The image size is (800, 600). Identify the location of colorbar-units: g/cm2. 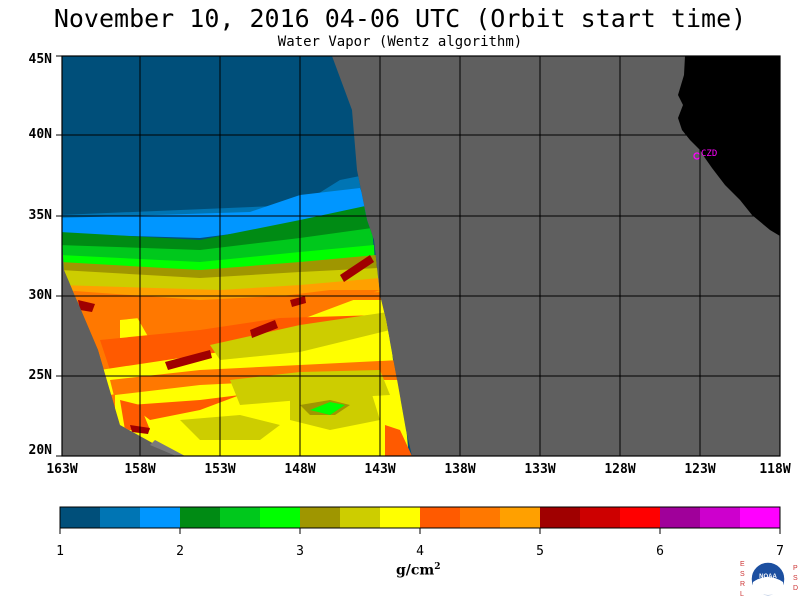
(418, 570).